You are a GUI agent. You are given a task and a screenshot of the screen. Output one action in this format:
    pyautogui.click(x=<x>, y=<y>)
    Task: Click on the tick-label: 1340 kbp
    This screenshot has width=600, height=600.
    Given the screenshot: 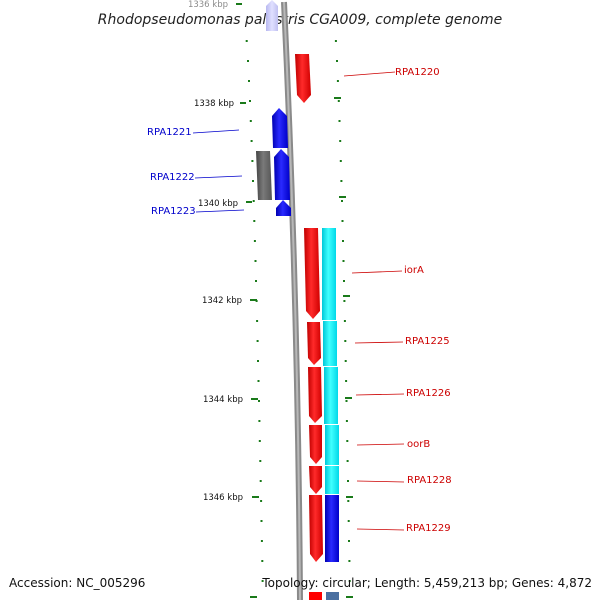 What is the action you would take?
    pyautogui.click(x=218, y=204)
    